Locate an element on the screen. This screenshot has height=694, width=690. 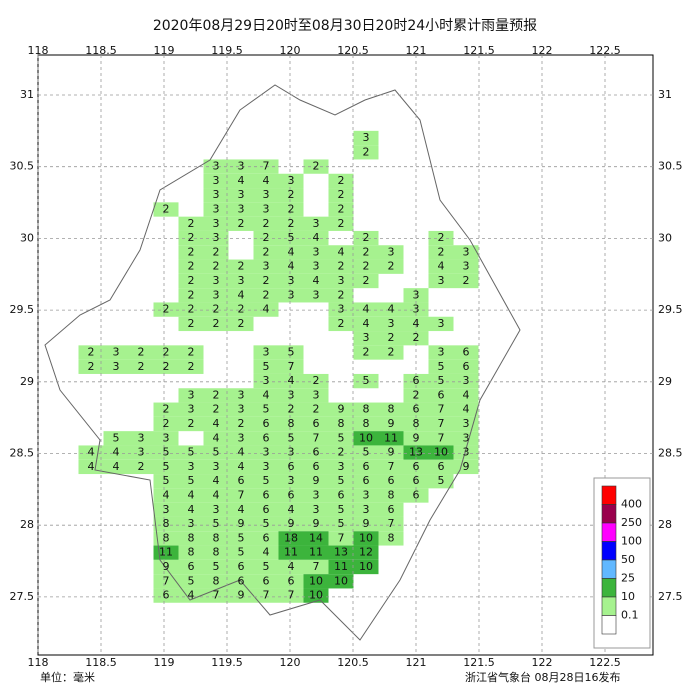
rain-value: 18 is located at coordinates (291, 537).